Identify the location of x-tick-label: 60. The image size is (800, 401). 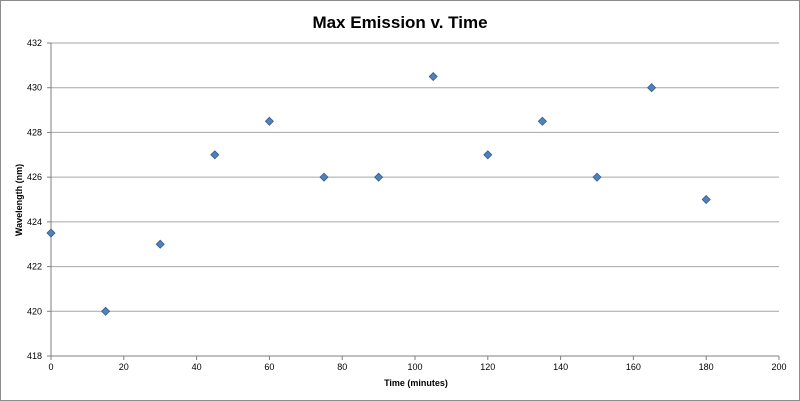
(269, 367).